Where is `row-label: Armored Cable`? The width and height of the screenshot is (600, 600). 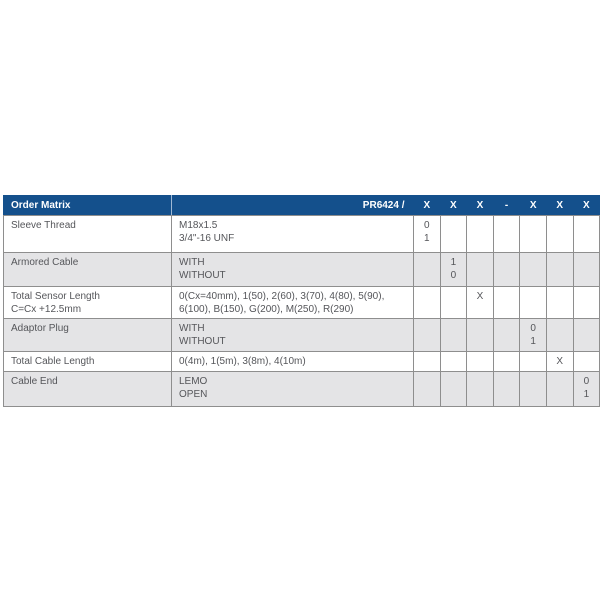 row-label: Armored Cable is located at coordinates (87, 269).